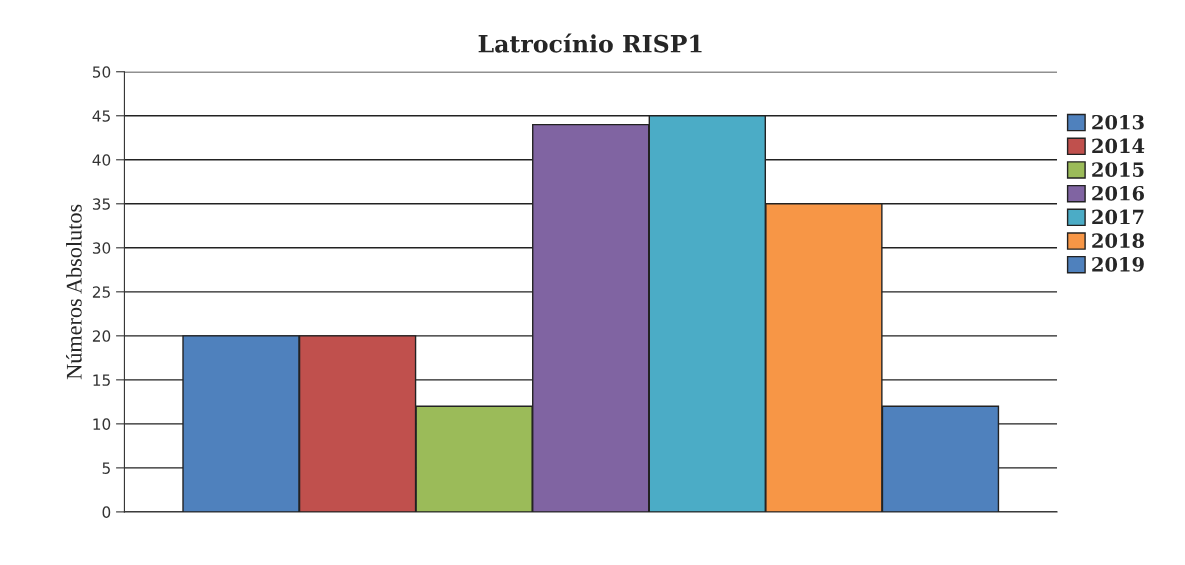 The image size is (1185, 565). I want to click on y-tick-label: 15, so click(101, 380).